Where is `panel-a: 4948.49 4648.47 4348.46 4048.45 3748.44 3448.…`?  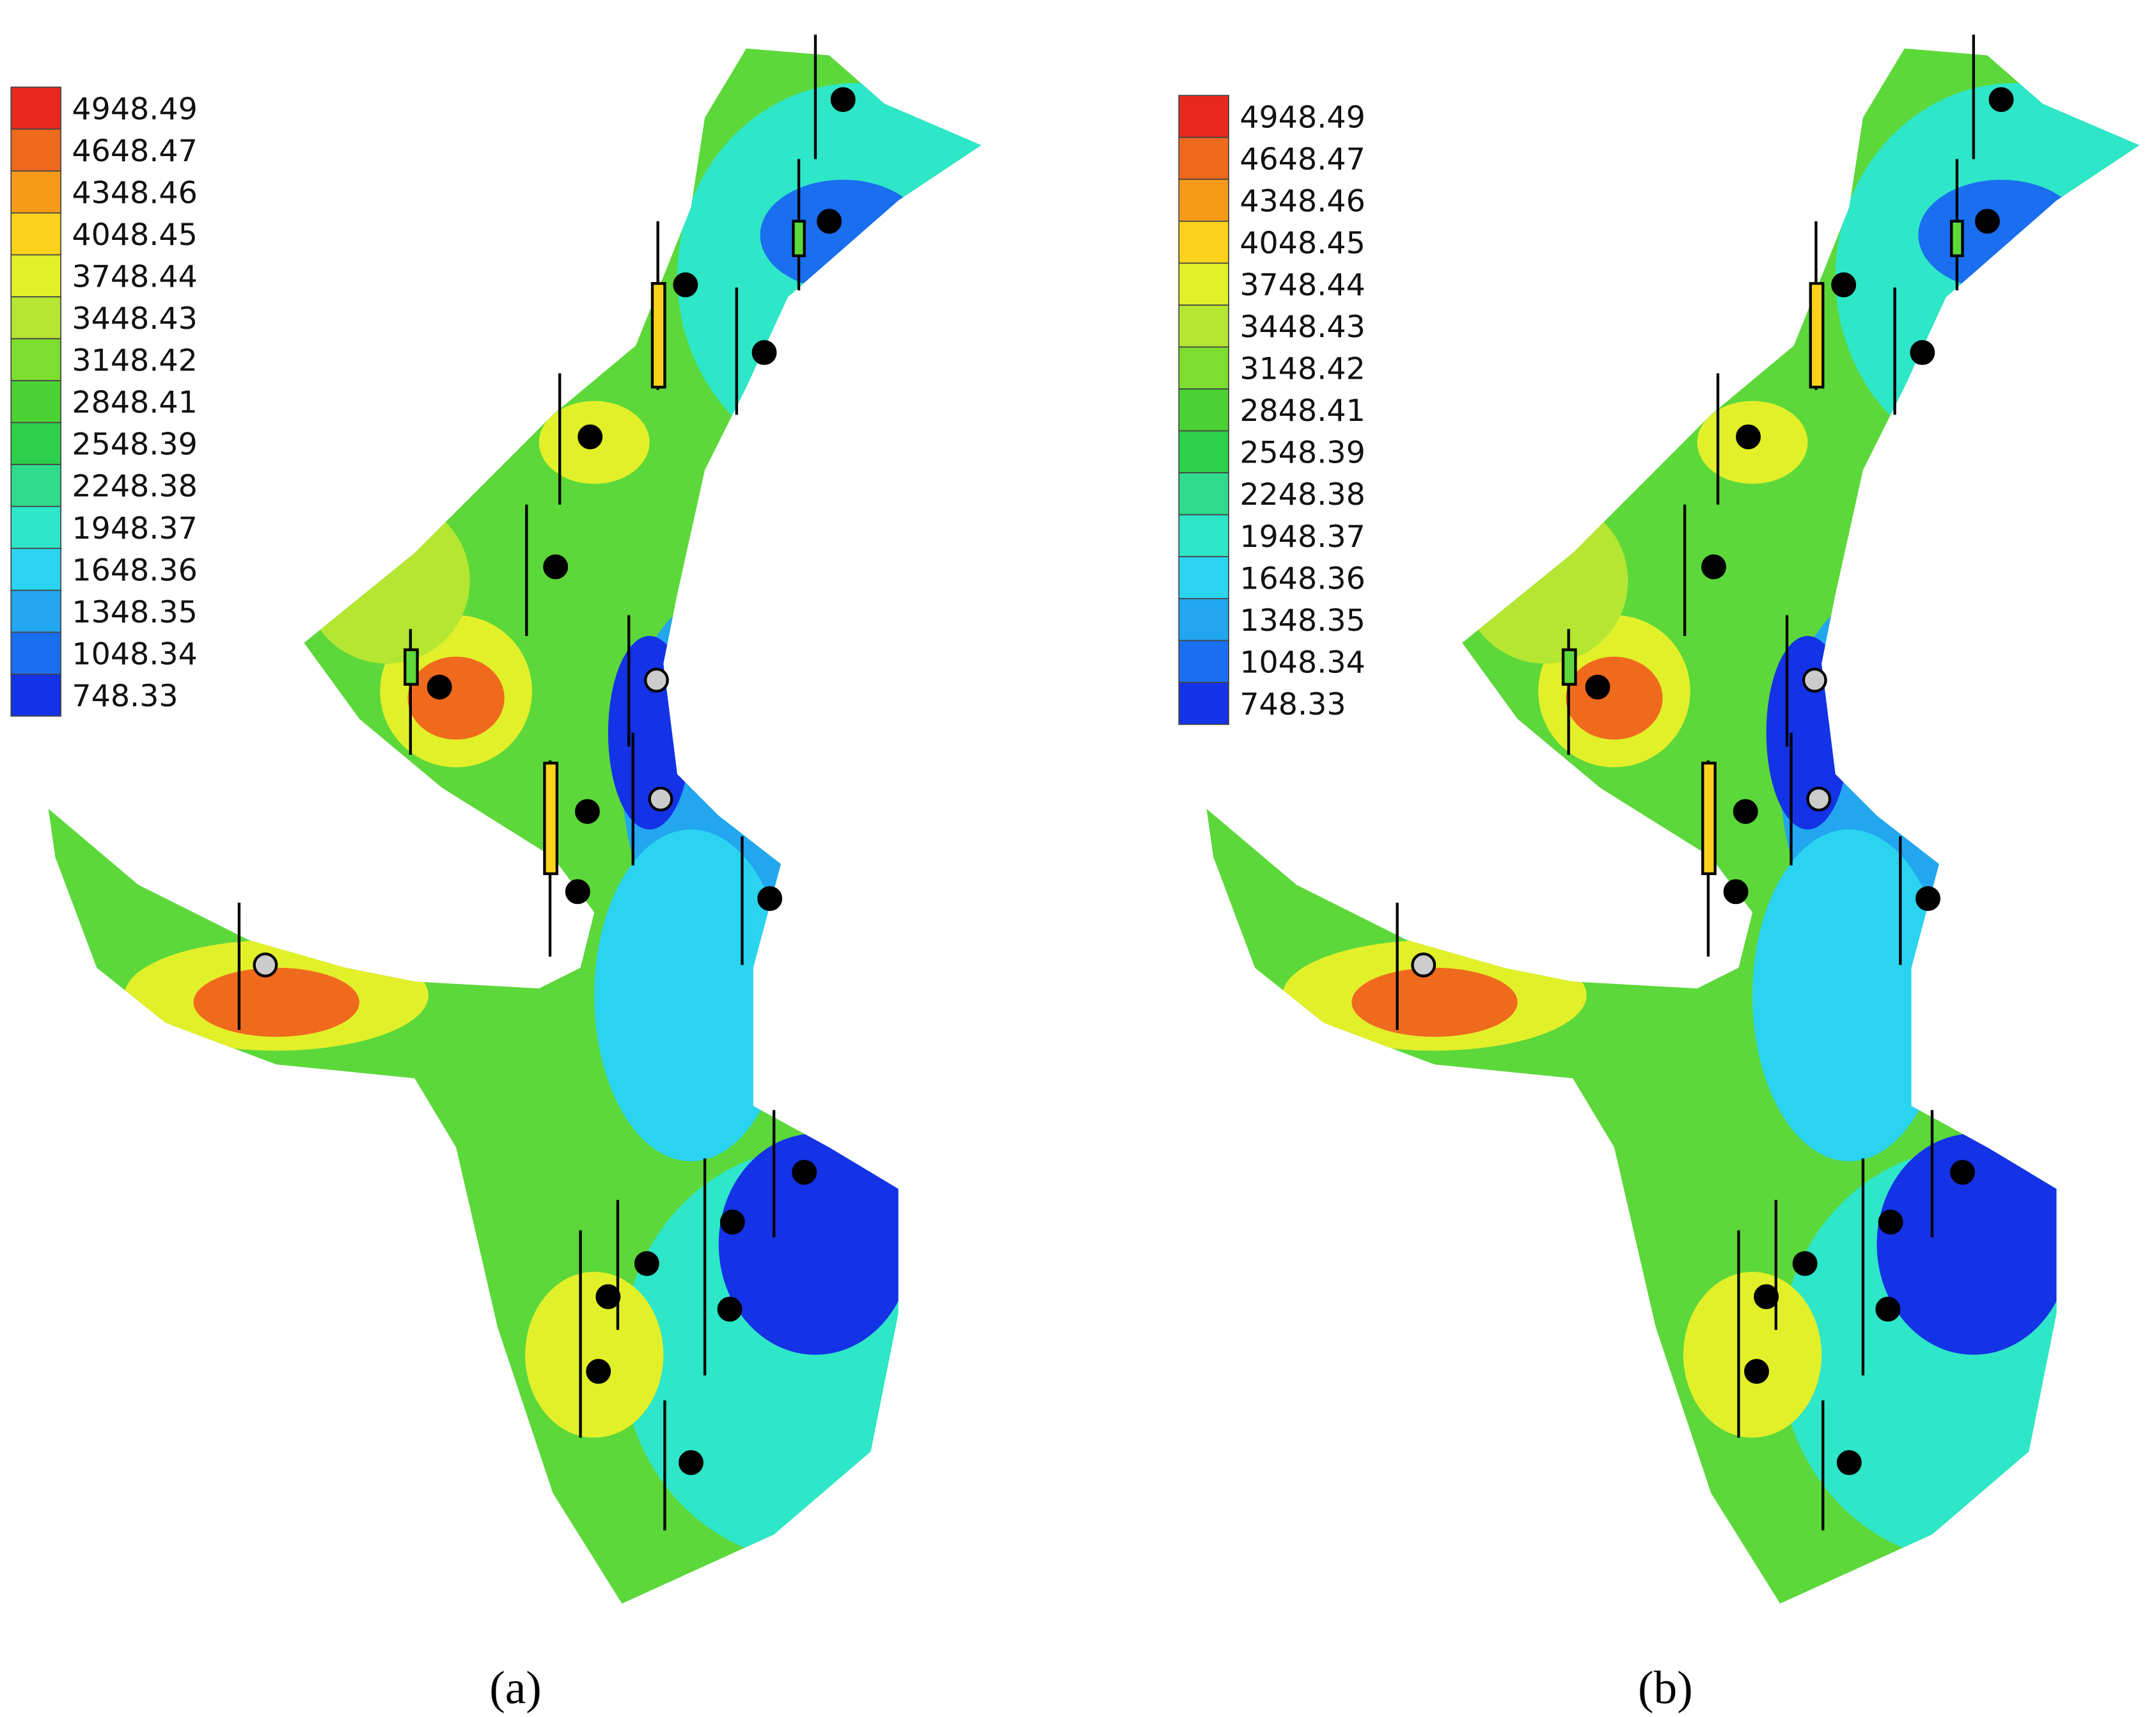 panel-a: 4948.49 4648.47 4348.46 4048.45 3748.44 3448.… is located at coordinates (104, 401).